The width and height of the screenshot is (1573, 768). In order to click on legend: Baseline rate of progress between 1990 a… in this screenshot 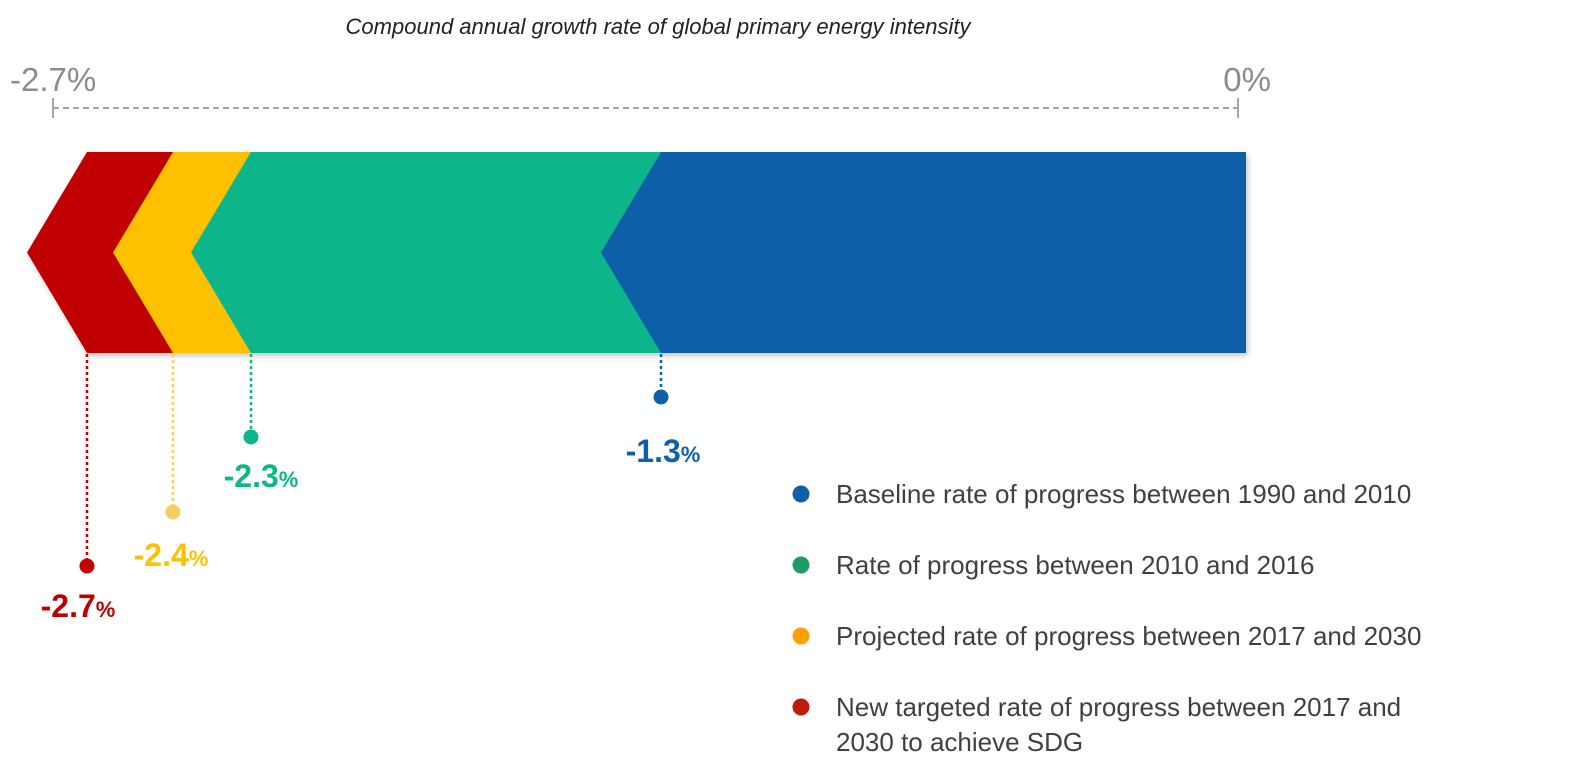, I will do `click(1106, 618)`.